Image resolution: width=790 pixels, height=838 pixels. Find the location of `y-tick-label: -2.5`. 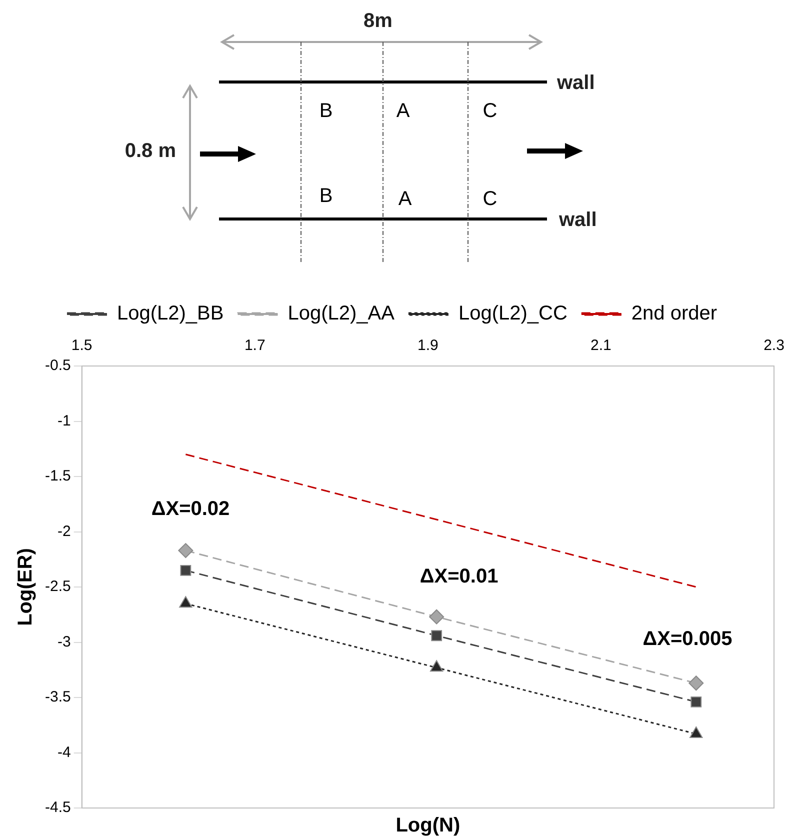

y-tick-label: -2.5 is located at coordinates (57, 587).